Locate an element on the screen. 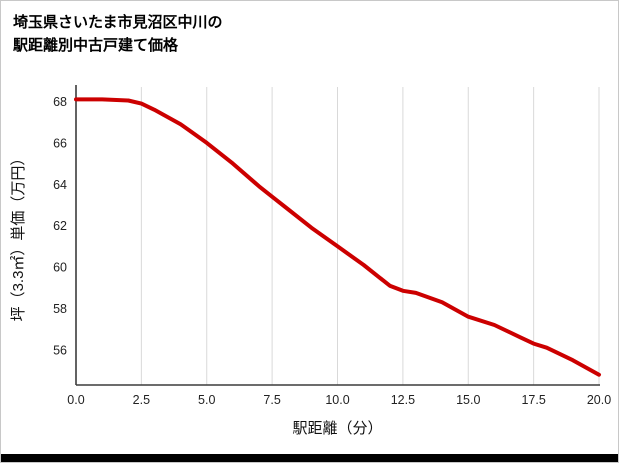 Image resolution: width=621 pixels, height=465 pixels. y-tick-label: 62 is located at coordinates (60, 226).